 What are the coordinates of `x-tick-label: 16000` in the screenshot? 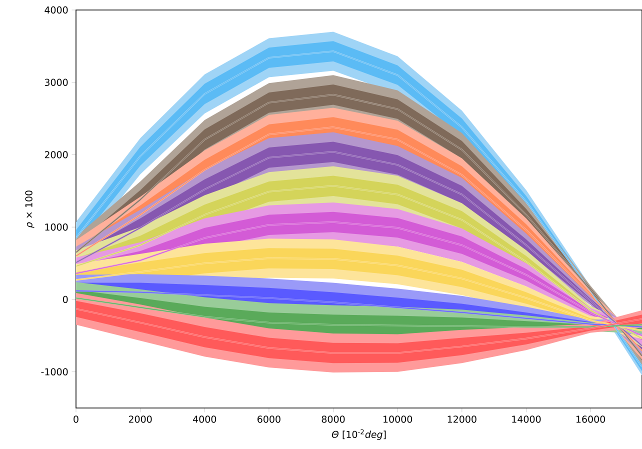 It's located at (591, 419).